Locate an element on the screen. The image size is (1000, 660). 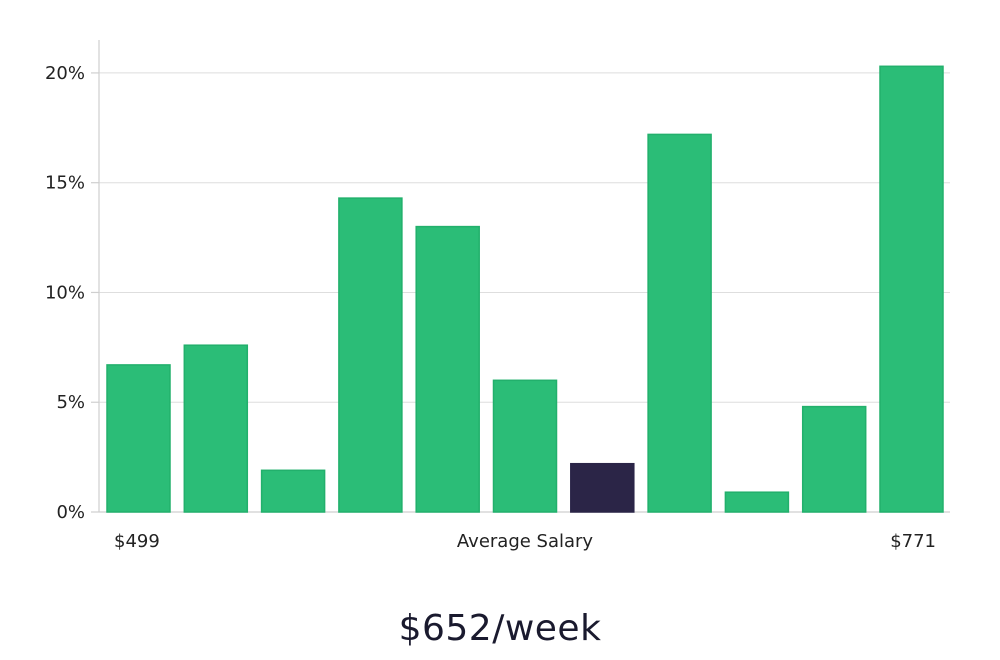
x-axis-title: Average Salary is located at coordinates (525, 541).